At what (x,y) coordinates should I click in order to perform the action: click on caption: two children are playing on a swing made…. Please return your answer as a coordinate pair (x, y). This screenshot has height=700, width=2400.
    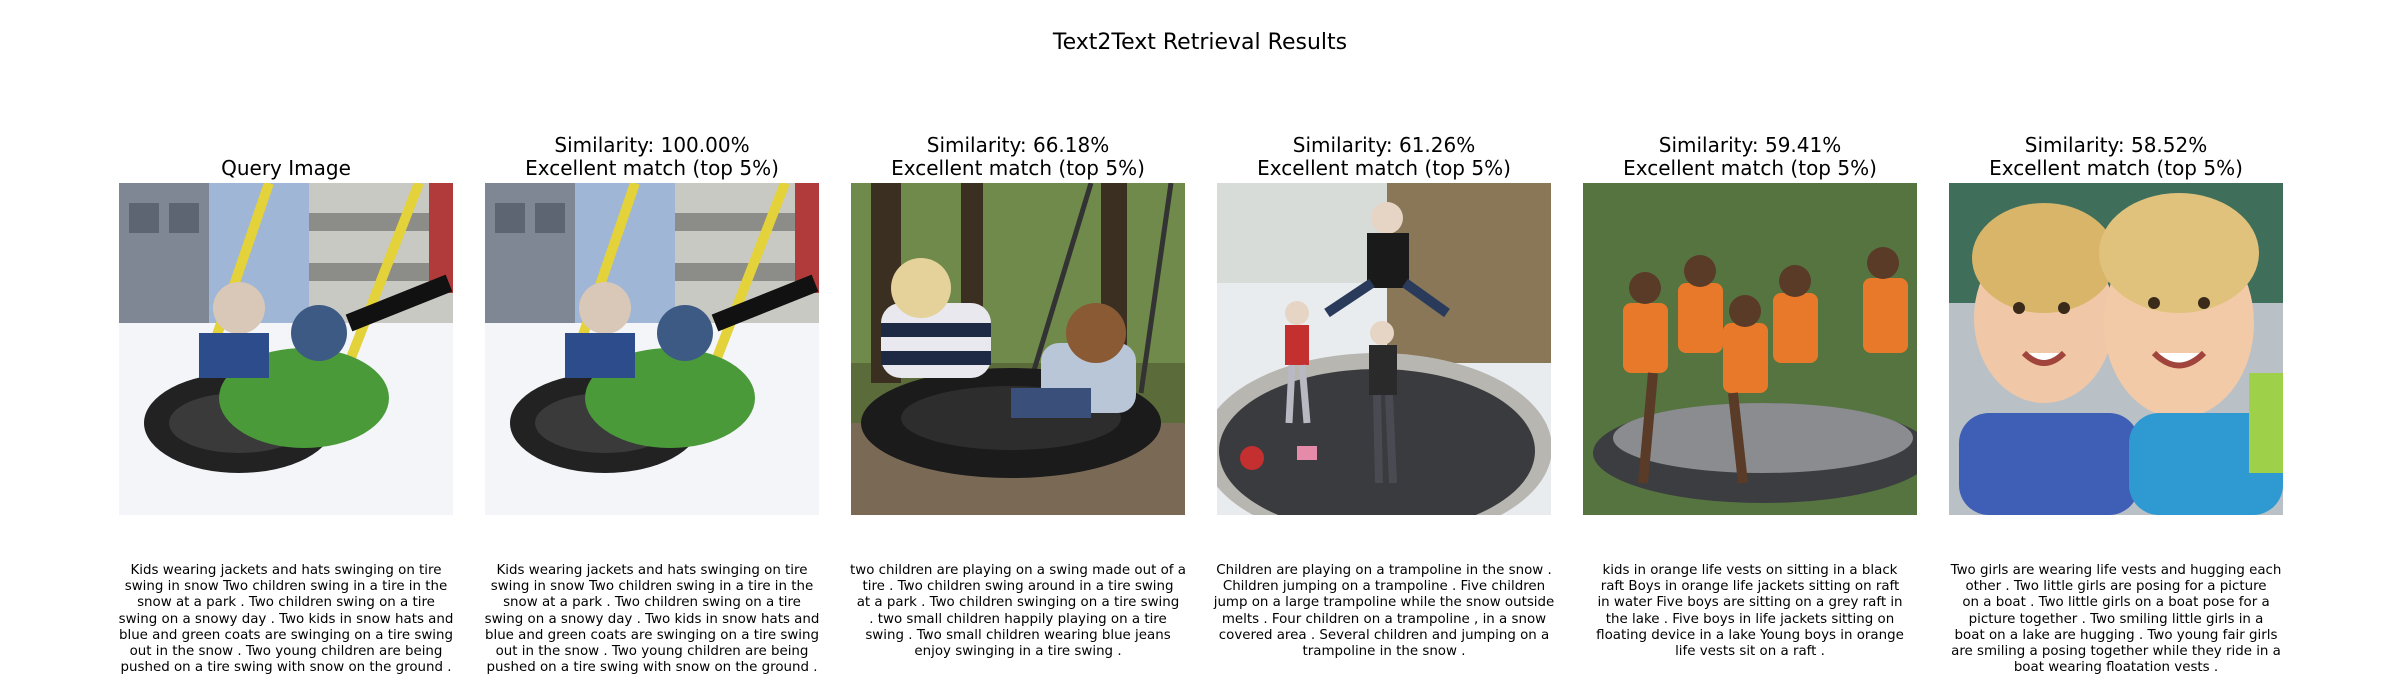
    Looking at the image, I should click on (1018, 611).